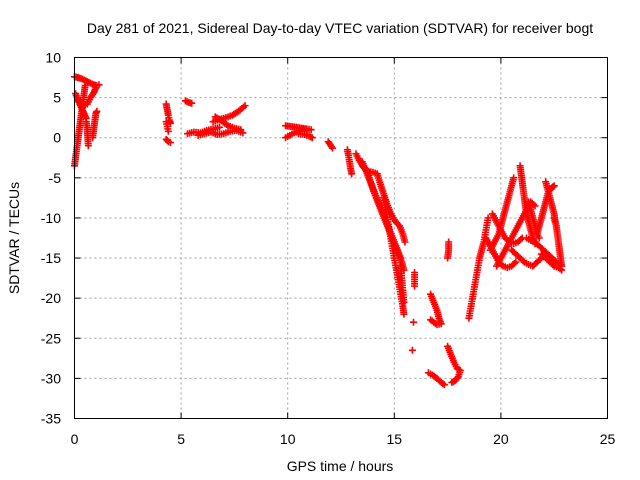  I want to click on y-tick-labels: -35 -30 -25 -20 -15 -10 -5 0 5 10, so click(51, 238).